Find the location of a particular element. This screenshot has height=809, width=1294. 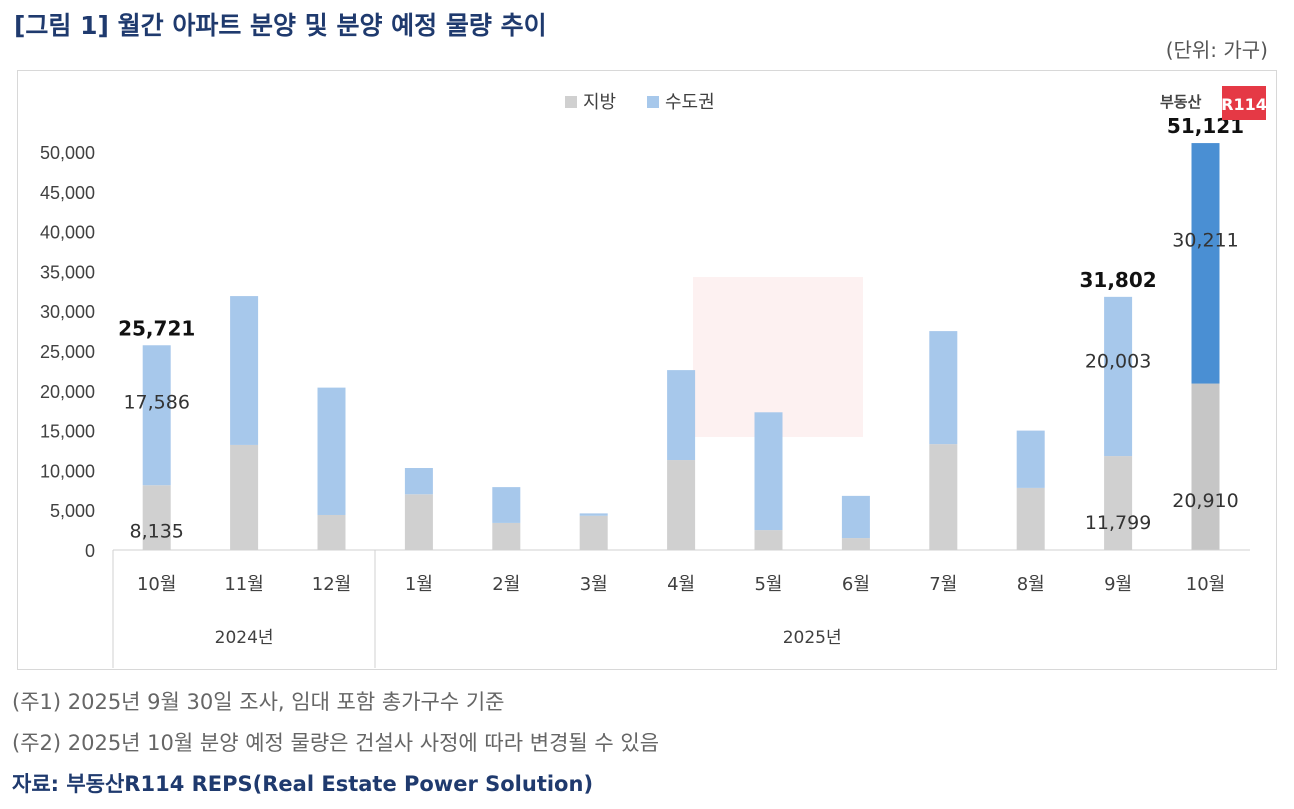

y-tick-label: 5,000 is located at coordinates (72, 511).